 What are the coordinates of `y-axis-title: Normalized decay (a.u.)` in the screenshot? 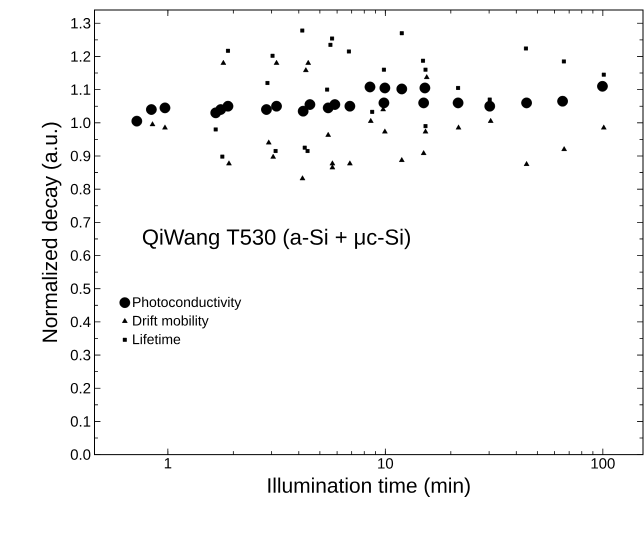 It's located at (52, 232).